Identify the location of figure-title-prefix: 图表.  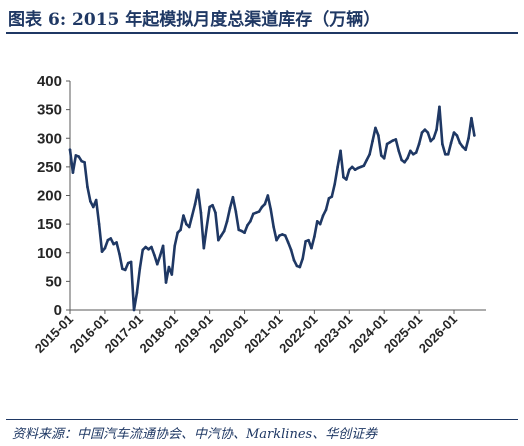
(25, 20).